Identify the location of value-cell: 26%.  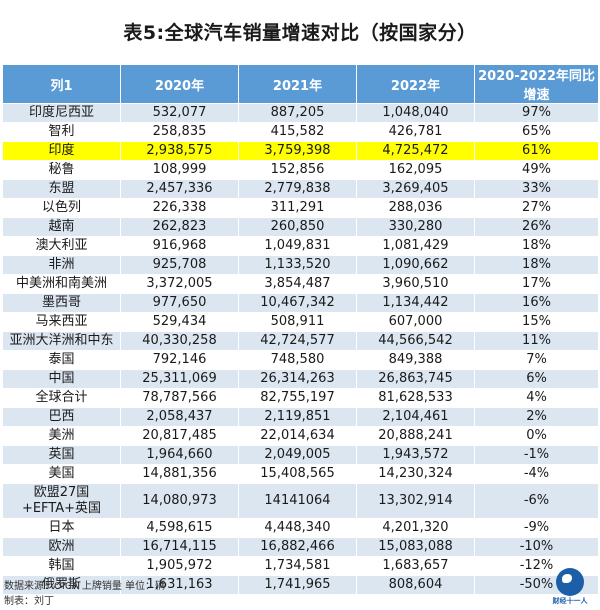
(536, 227).